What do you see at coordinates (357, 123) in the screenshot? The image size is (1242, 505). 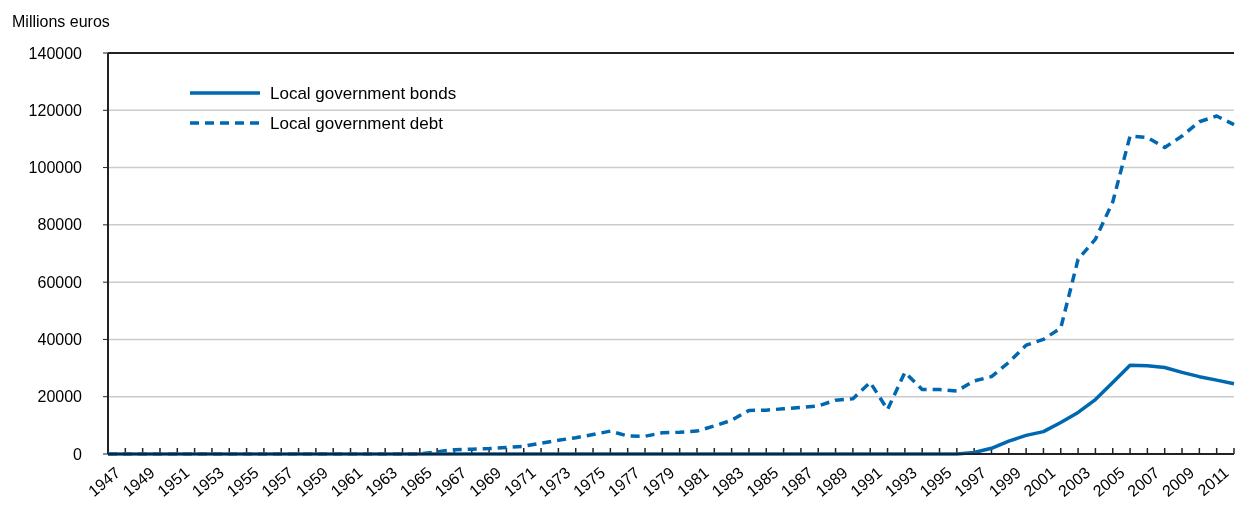 I see `legend-label: Local government debt` at bounding box center [357, 123].